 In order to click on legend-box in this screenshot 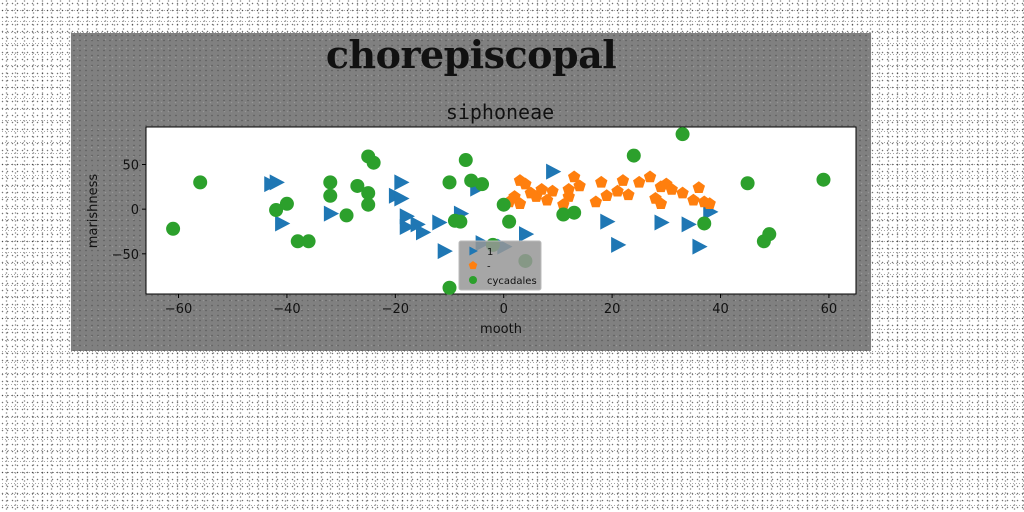, I will do `click(500, 265)`.